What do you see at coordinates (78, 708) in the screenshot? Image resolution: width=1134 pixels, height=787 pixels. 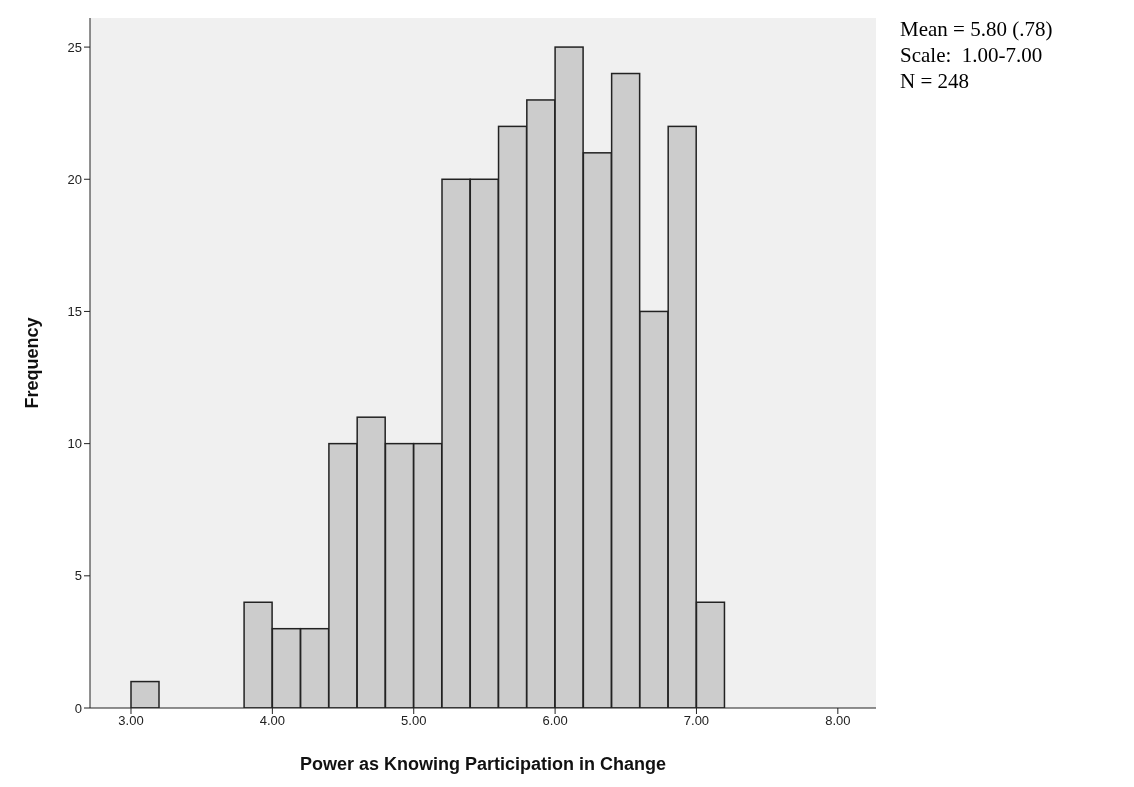 I see `y-tick-label: 0` at bounding box center [78, 708].